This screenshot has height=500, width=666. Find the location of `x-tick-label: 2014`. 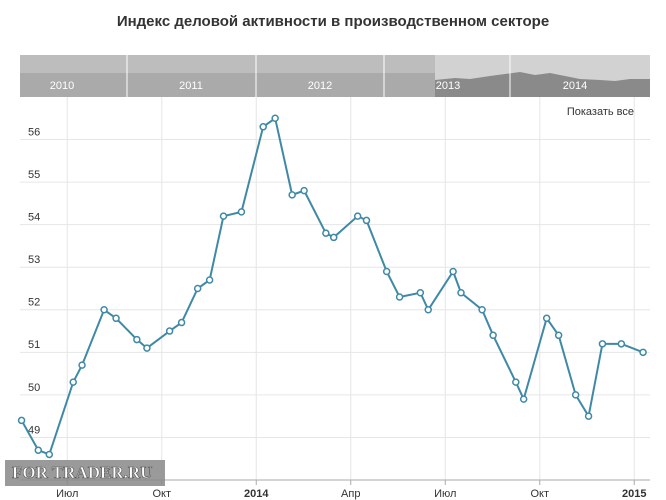

x-tick-label: 2014 is located at coordinates (256, 494).